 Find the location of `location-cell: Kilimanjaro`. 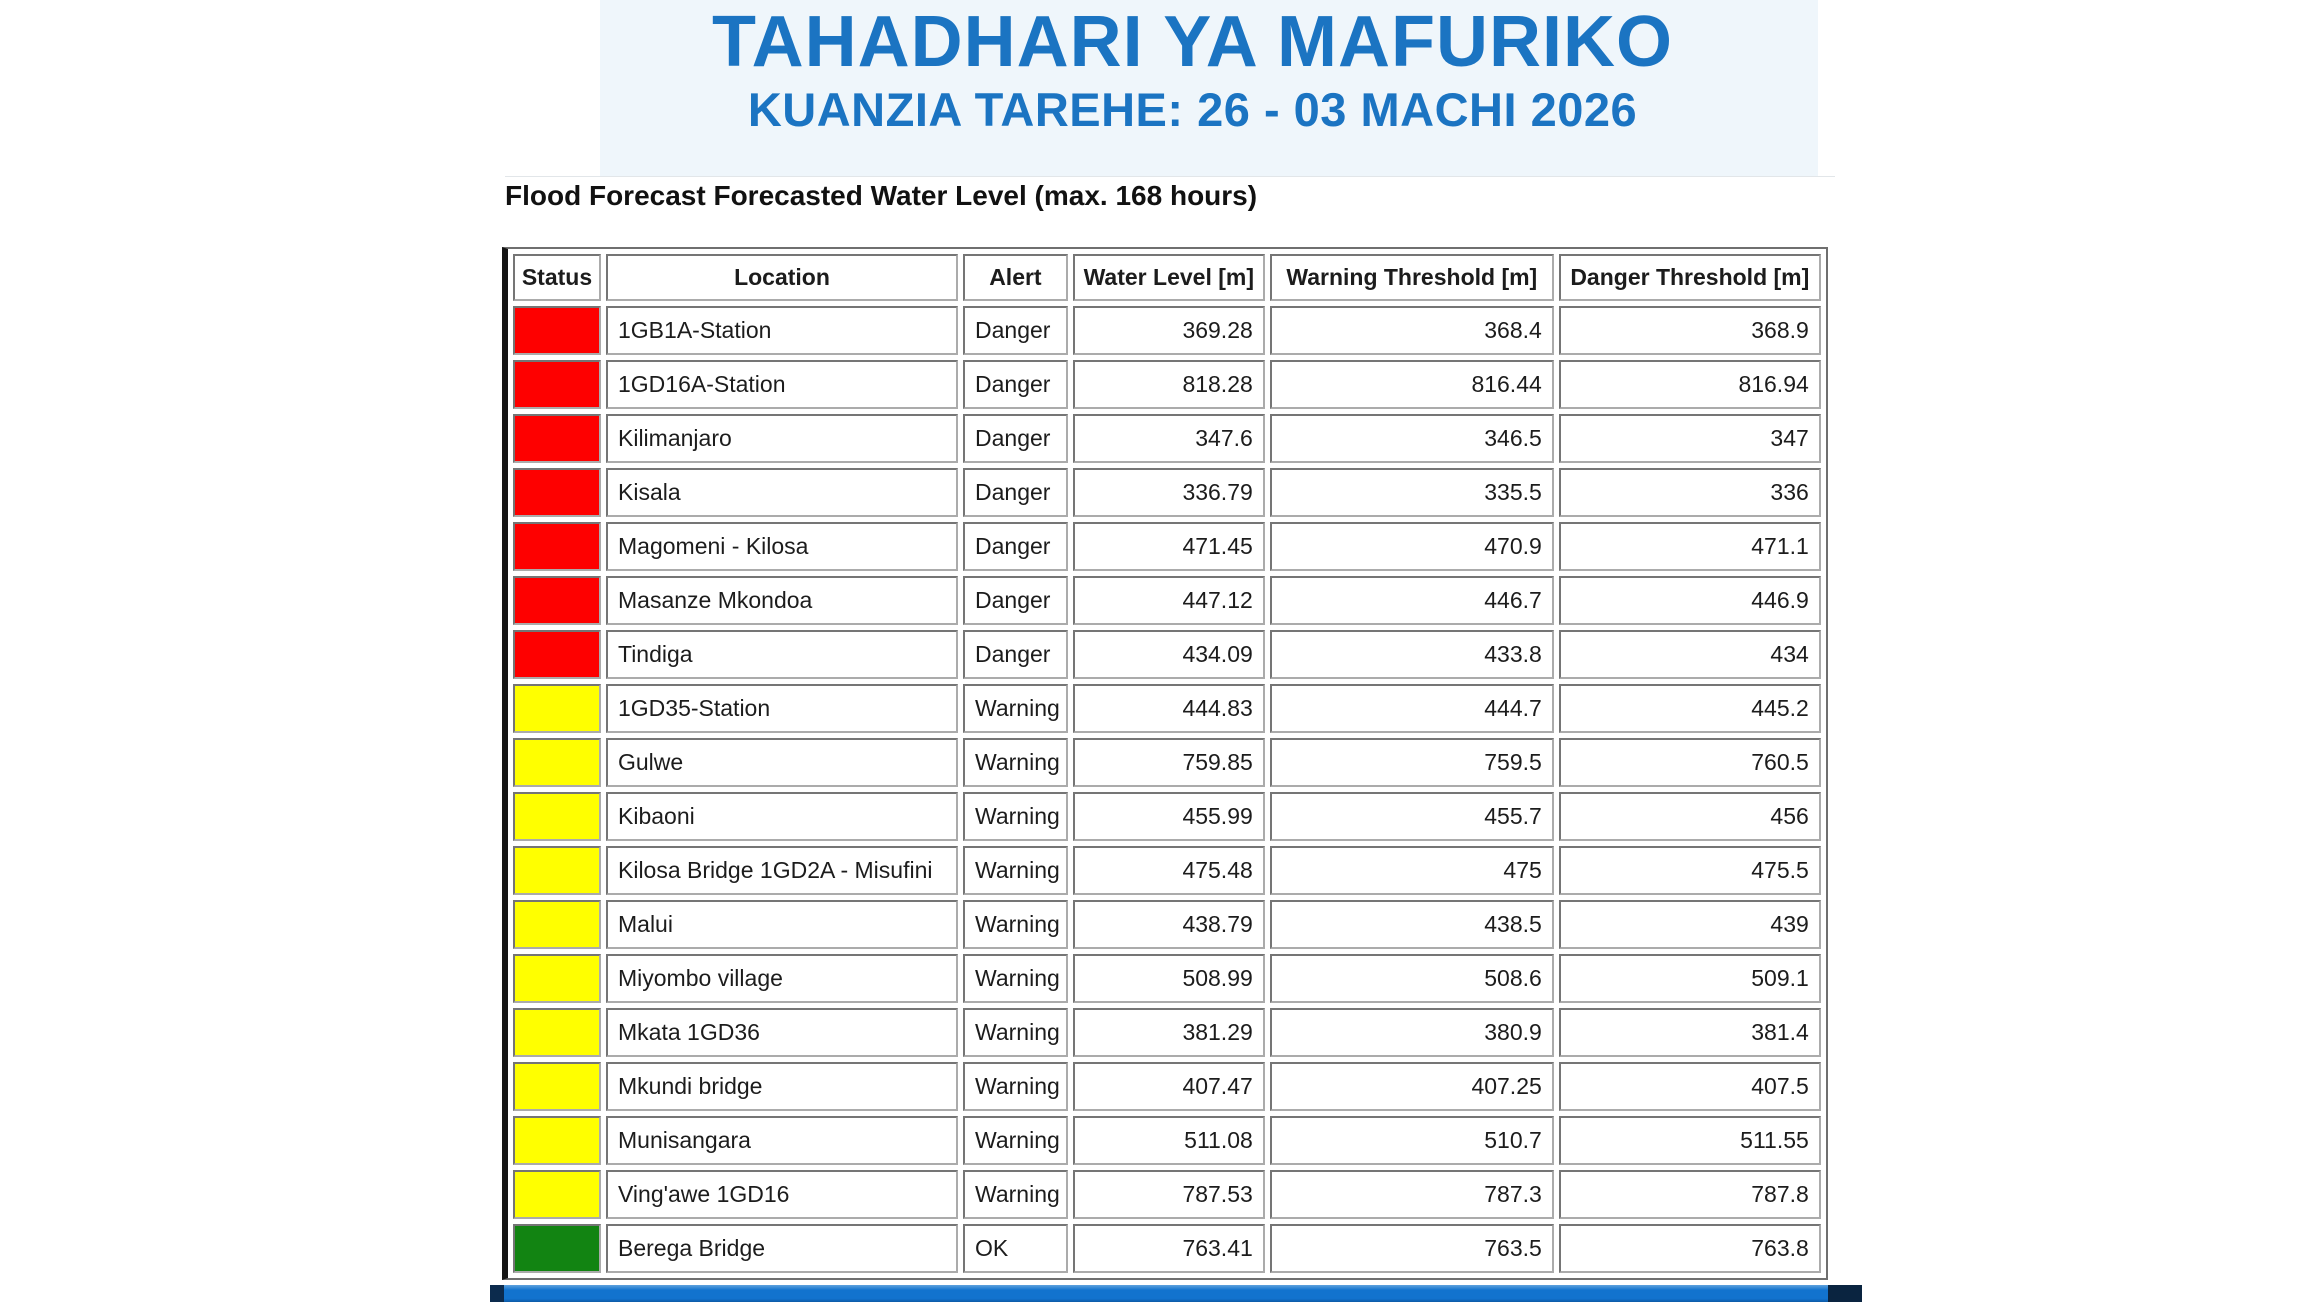

location-cell: Kilimanjaro is located at coordinates (782, 438).